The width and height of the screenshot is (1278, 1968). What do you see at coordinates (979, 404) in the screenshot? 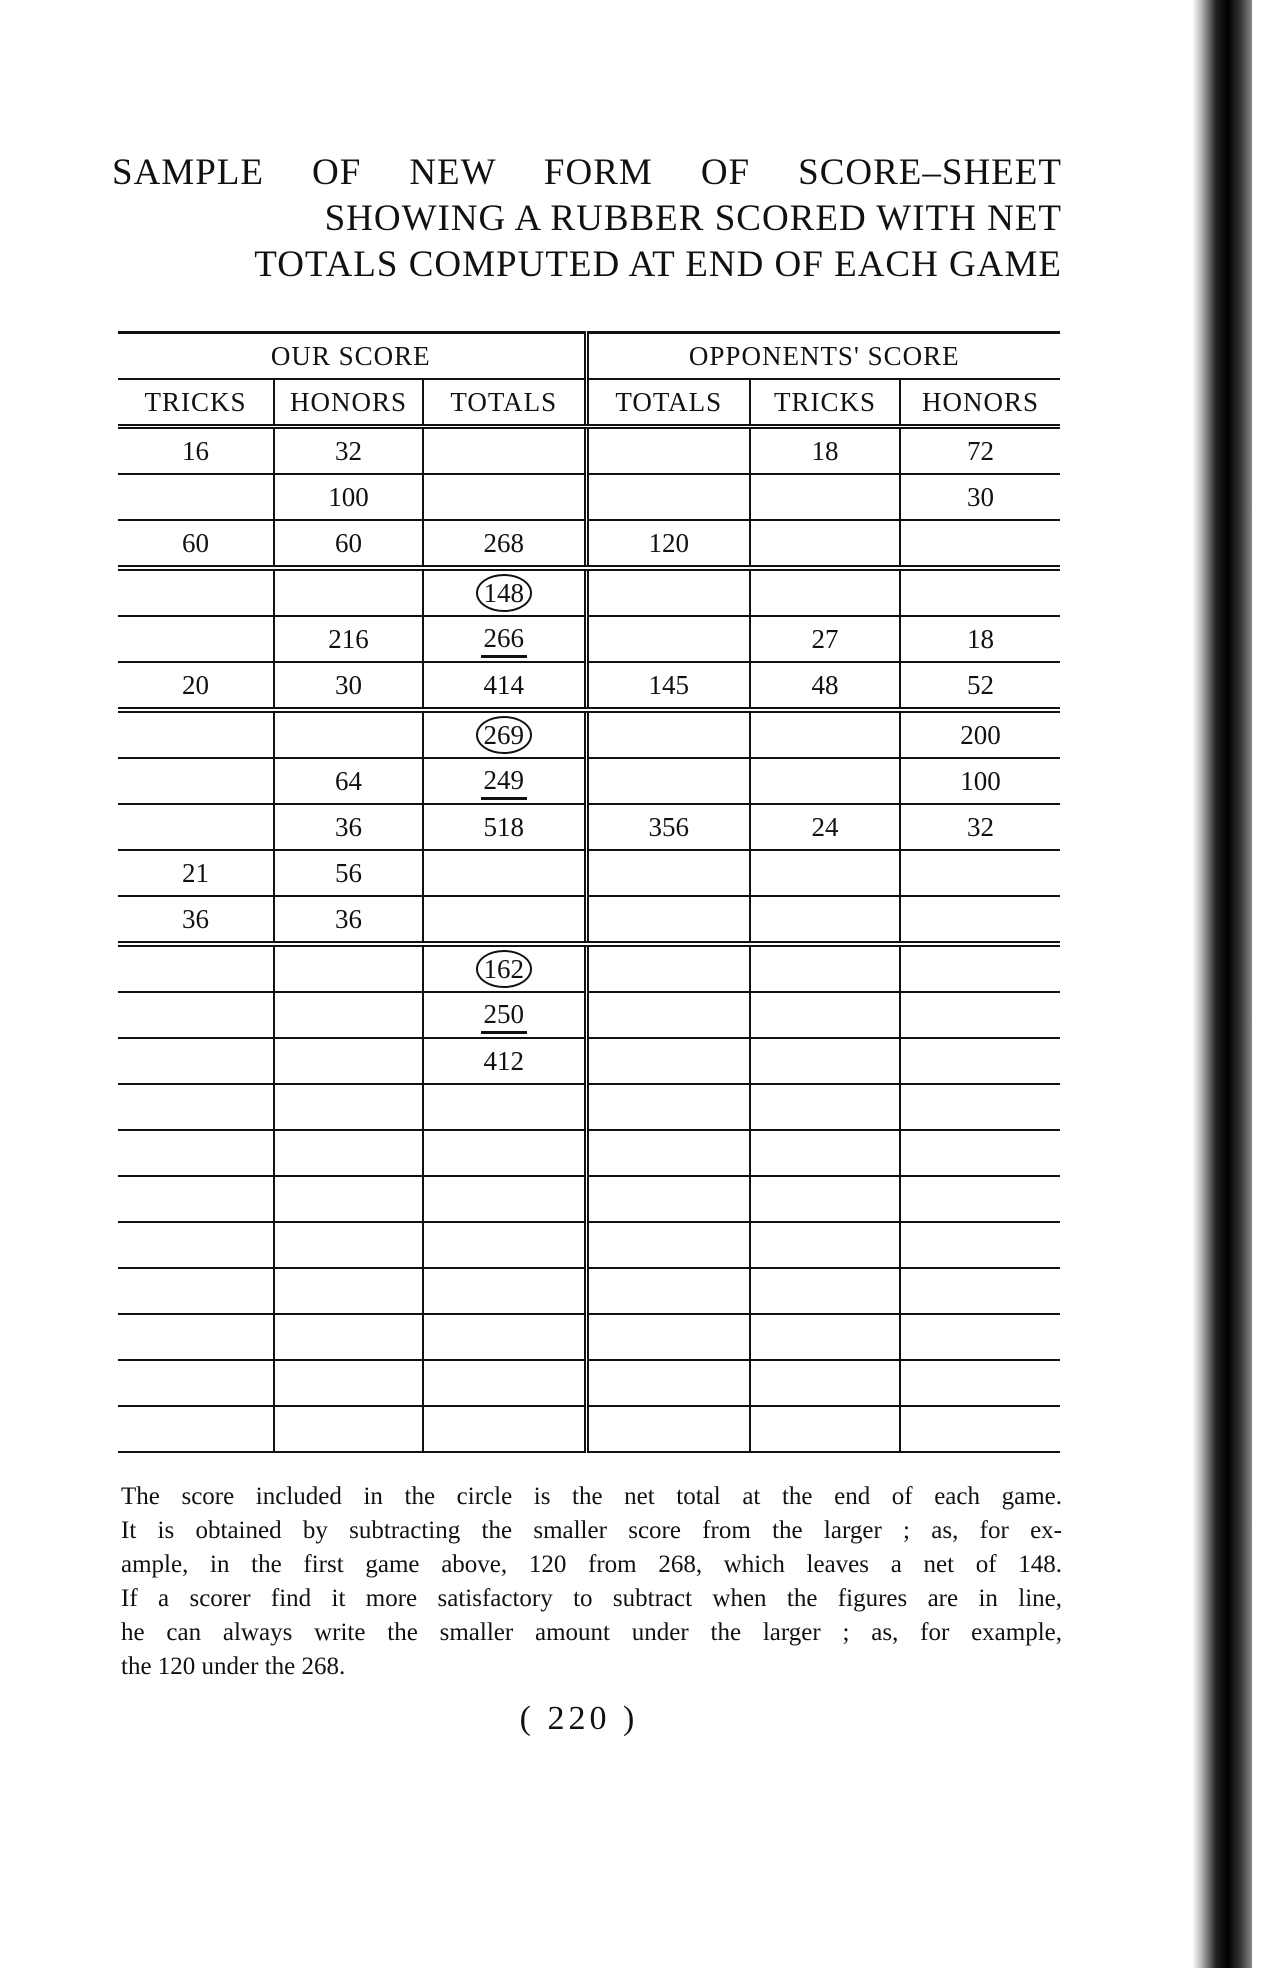
I see `column-header-honors: HONORS` at bounding box center [979, 404].